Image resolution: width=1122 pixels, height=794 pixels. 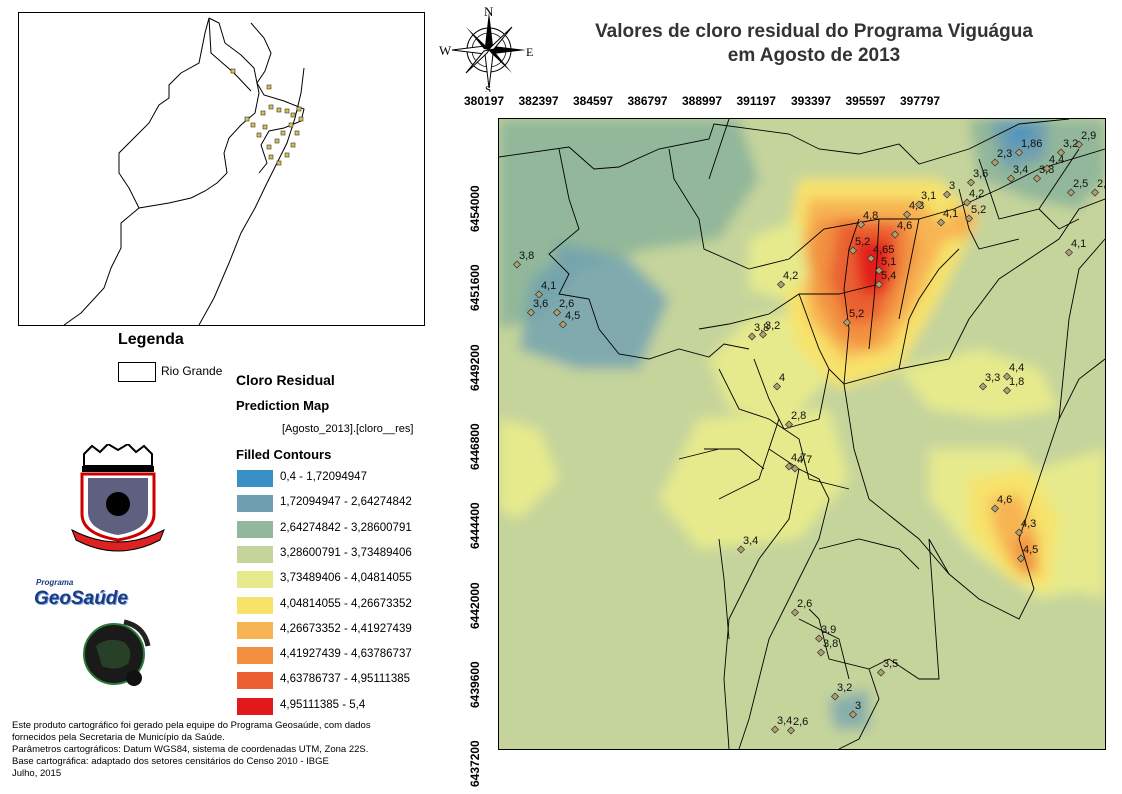 What do you see at coordinates (814, 55) in the screenshot?
I see `map-title-line2: em Agosto de 2013` at bounding box center [814, 55].